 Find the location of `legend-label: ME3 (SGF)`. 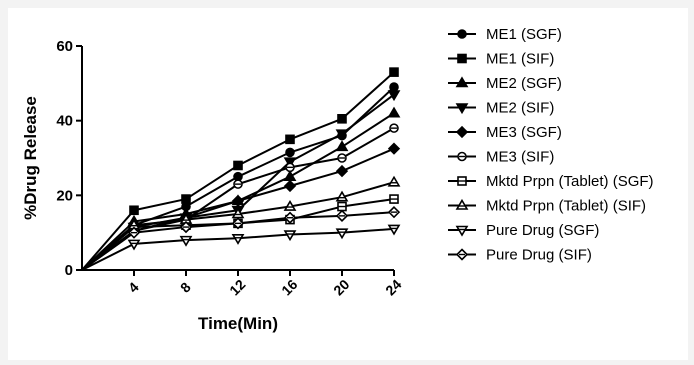

legend-label: ME3 (SGF) is located at coordinates (524, 132).